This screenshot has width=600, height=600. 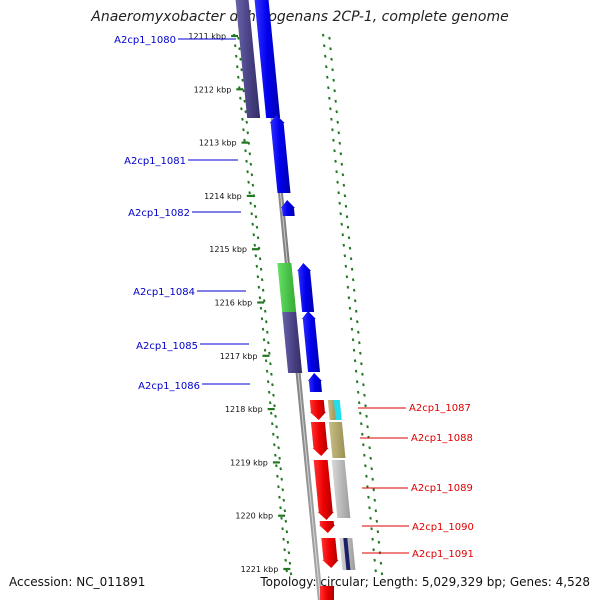 What do you see at coordinates (265, 306) in the screenshot?
I see `tick-lane-left` at bounding box center [265, 306].